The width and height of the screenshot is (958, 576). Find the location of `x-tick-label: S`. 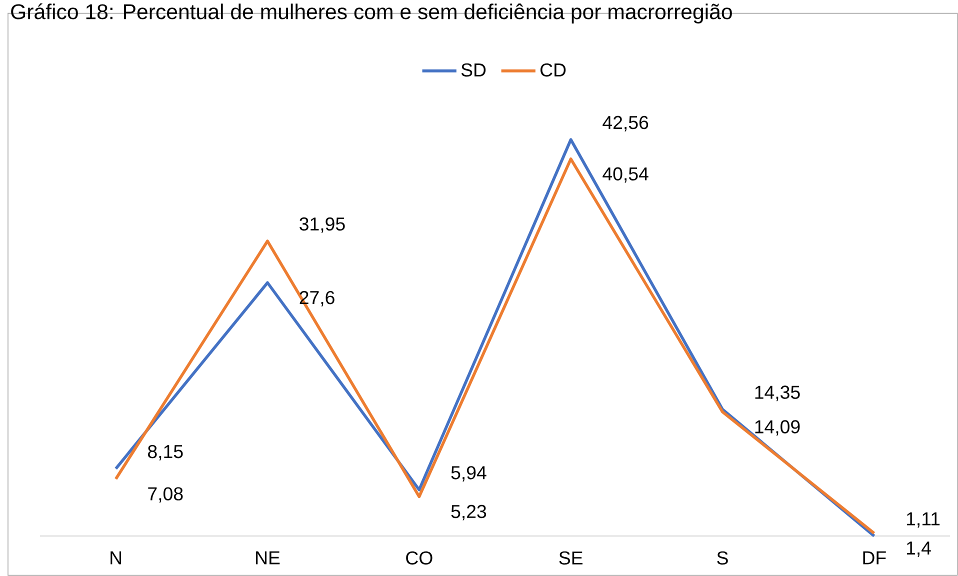

x-tick-label: S is located at coordinates (722, 558).